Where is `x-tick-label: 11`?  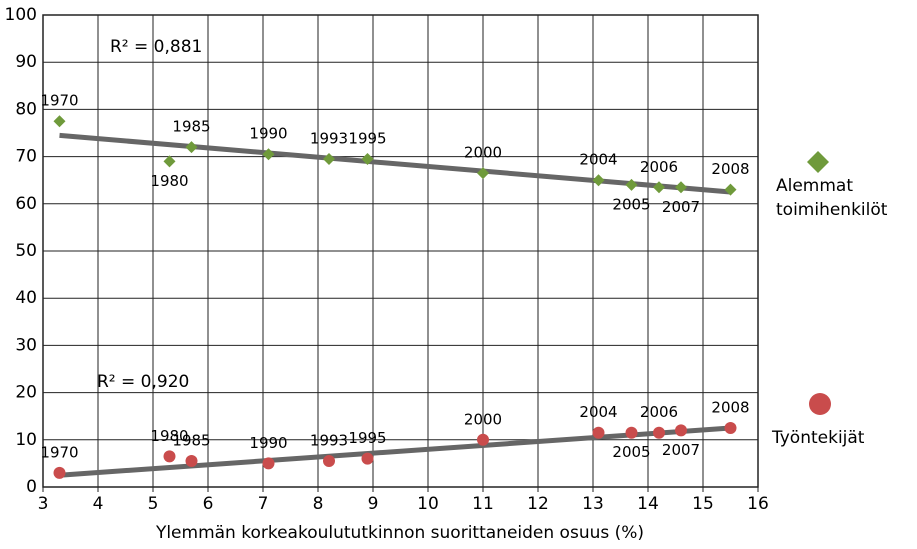
x-tick-label: 11 is located at coordinates (483, 504).